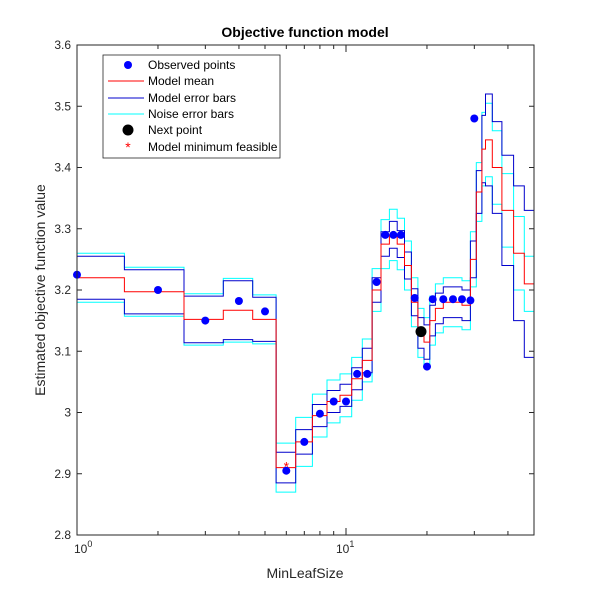  I want to click on legend-observed-marker, so click(128, 65).